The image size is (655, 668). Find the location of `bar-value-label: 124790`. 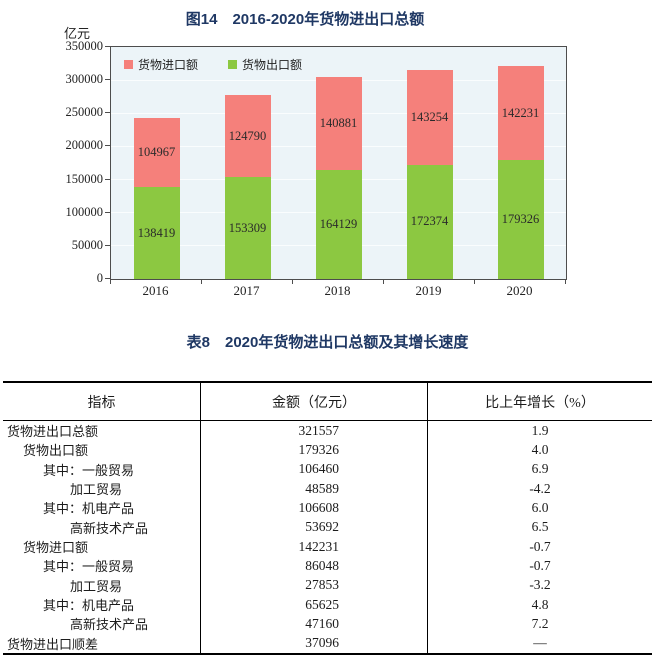

bar-value-label: 124790 is located at coordinates (247, 135).